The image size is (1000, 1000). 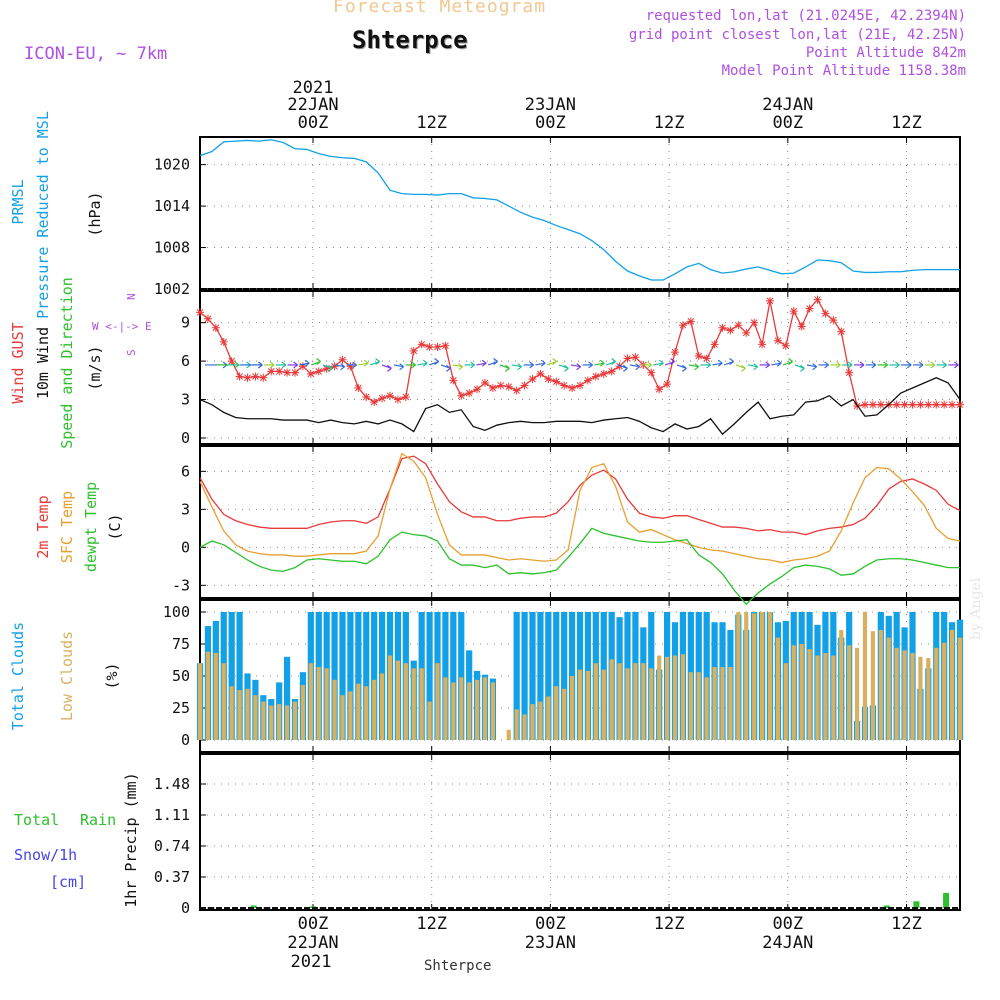 What do you see at coordinates (172, 289) in the screenshot?
I see `ytick-label: 1002` at bounding box center [172, 289].